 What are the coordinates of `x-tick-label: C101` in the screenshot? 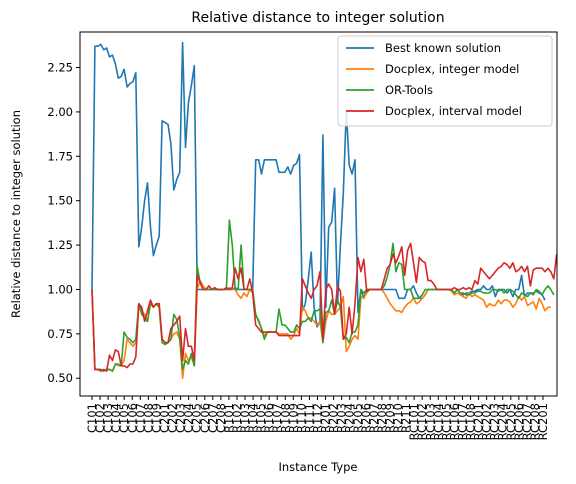 It's located at (92, 418).